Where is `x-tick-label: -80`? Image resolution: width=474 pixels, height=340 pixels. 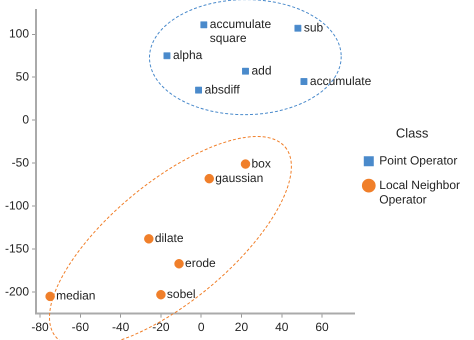 x-tick-label: -80 is located at coordinates (40, 327).